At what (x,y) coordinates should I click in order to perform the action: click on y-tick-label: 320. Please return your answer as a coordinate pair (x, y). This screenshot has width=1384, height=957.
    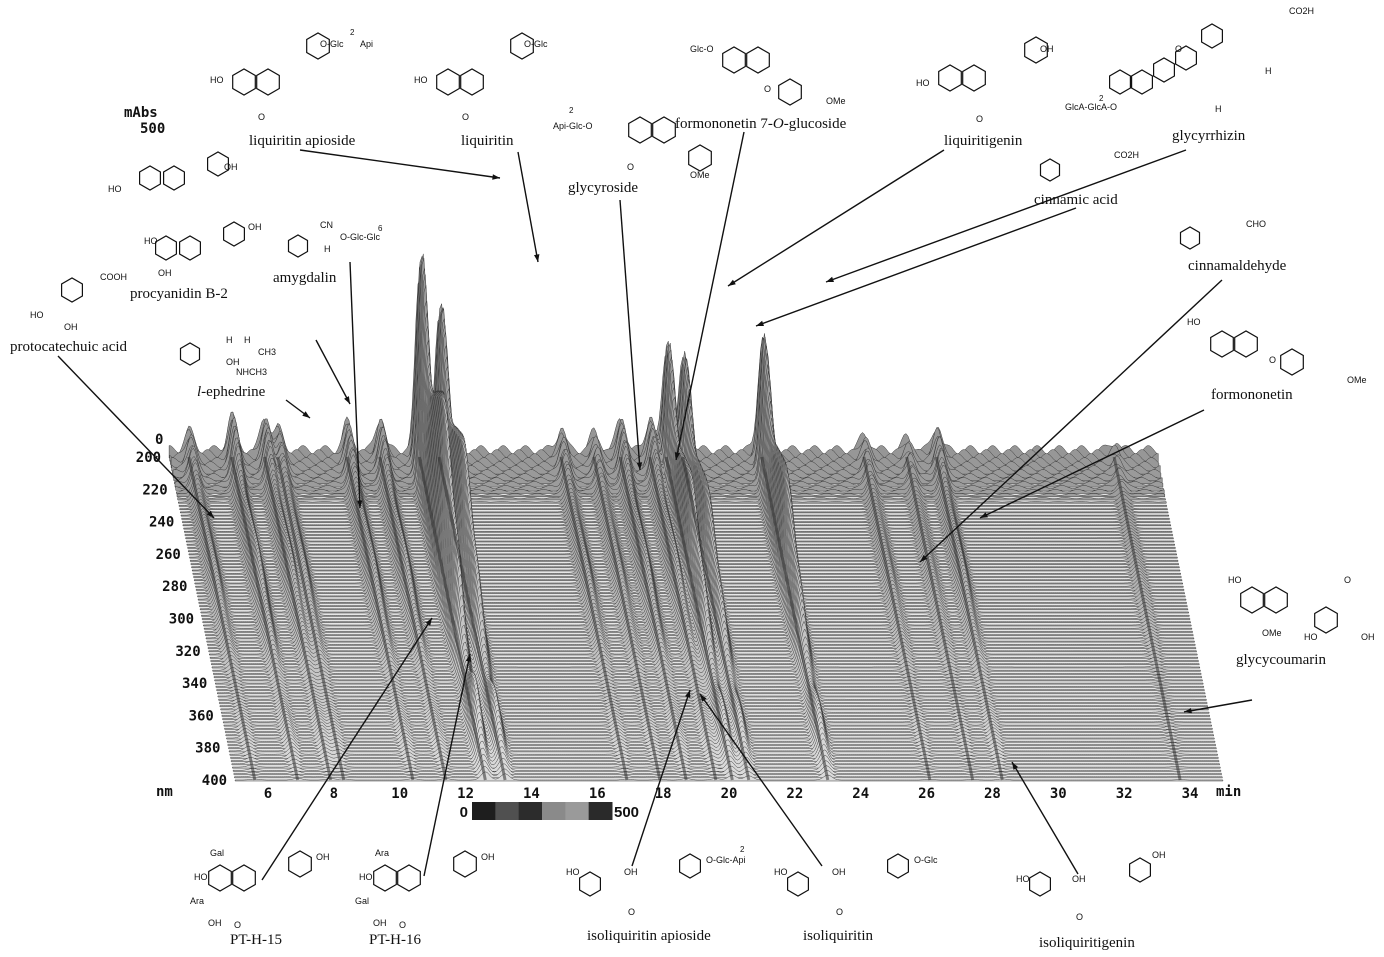
    Looking at the image, I should click on (187, 652).